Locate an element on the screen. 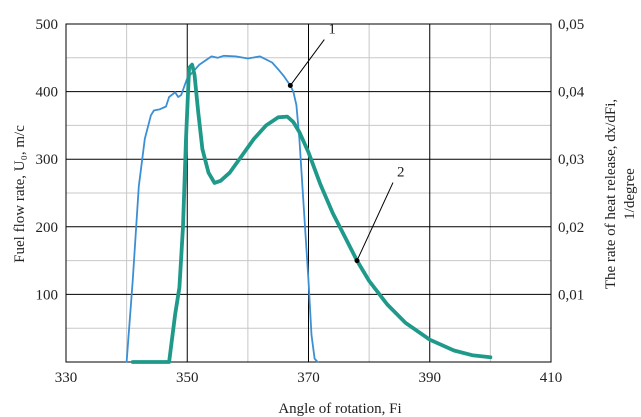  y-right-tick-label: 0,02 is located at coordinates (571, 228).